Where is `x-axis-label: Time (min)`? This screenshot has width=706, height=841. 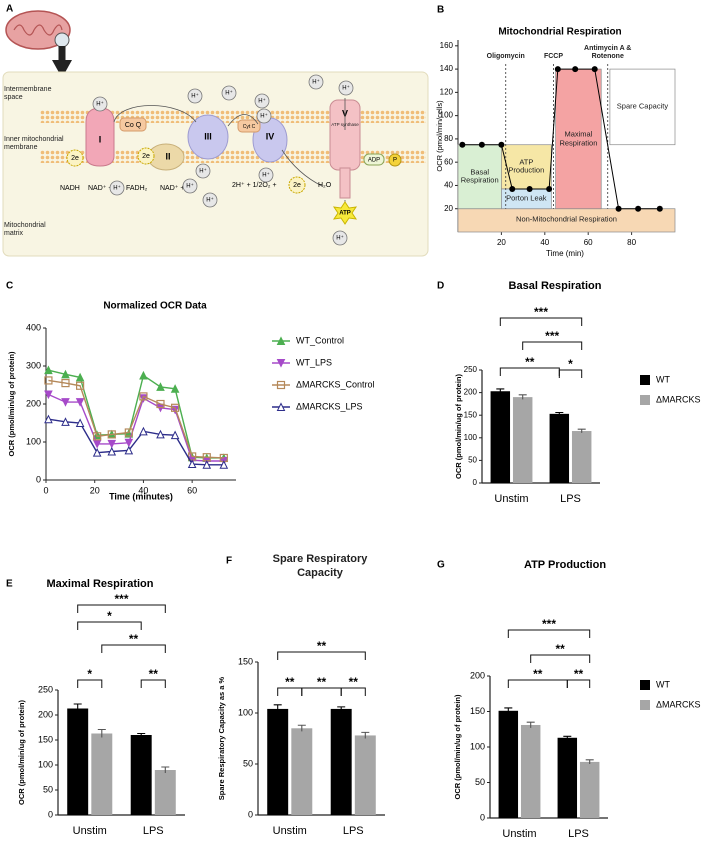 x-axis-label: Time (min) is located at coordinates (565, 253).